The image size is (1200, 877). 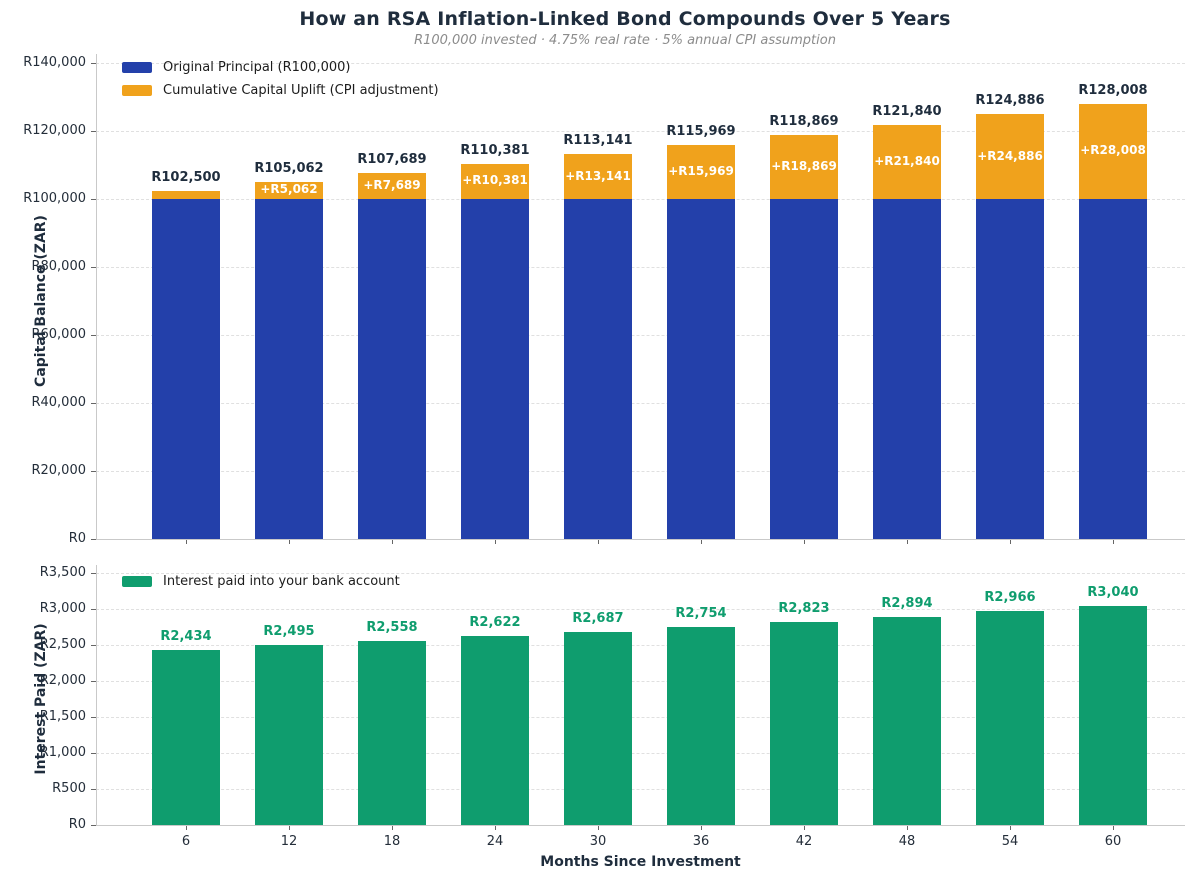 What do you see at coordinates (495, 841) in the screenshot?
I see `x-tick-label: 24` at bounding box center [495, 841].